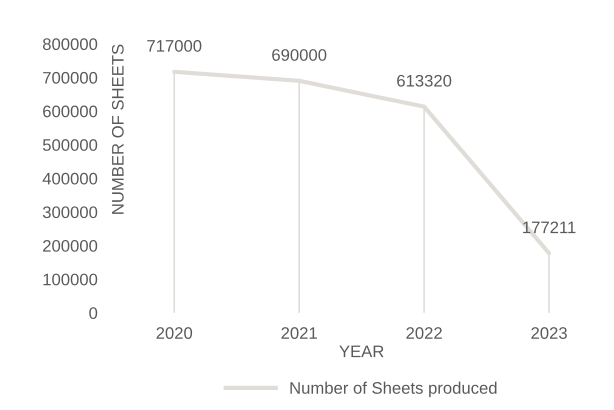 Image resolution: width=614 pixels, height=410 pixels. What do you see at coordinates (70, 78) in the screenshot?
I see `y-tick-label: 700000` at bounding box center [70, 78].